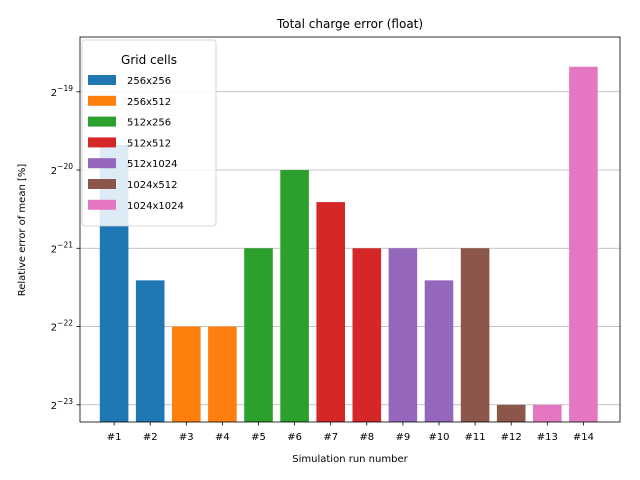 The image size is (640, 480). I want to click on legend-label: 1024x1024, so click(155, 206).